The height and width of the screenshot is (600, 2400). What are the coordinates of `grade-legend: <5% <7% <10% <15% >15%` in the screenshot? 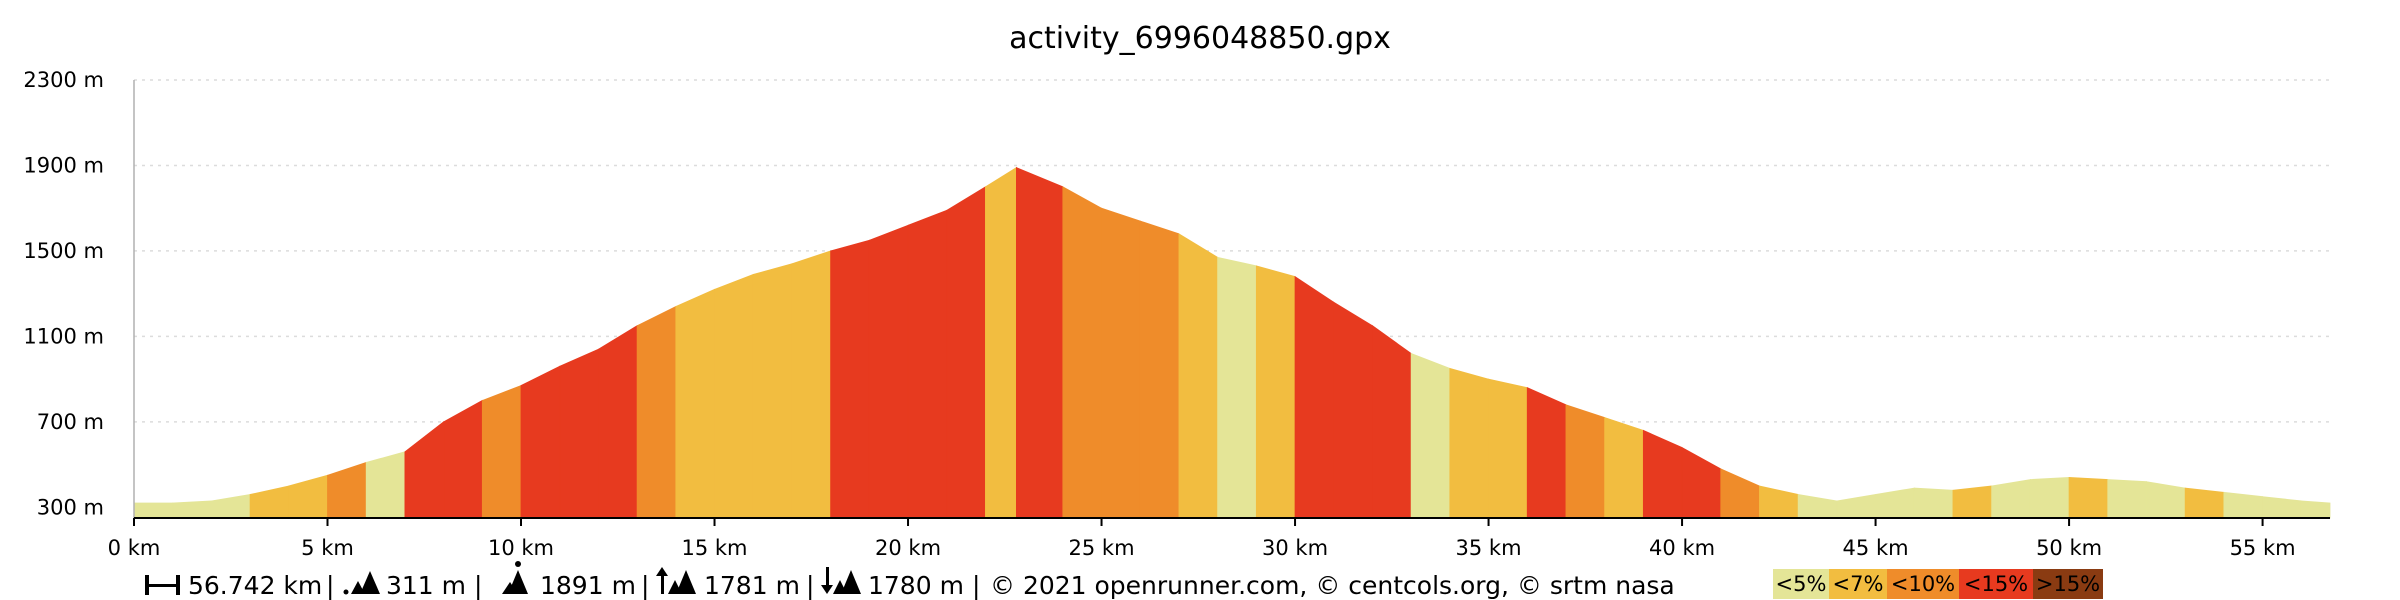 It's located at (1938, 584).